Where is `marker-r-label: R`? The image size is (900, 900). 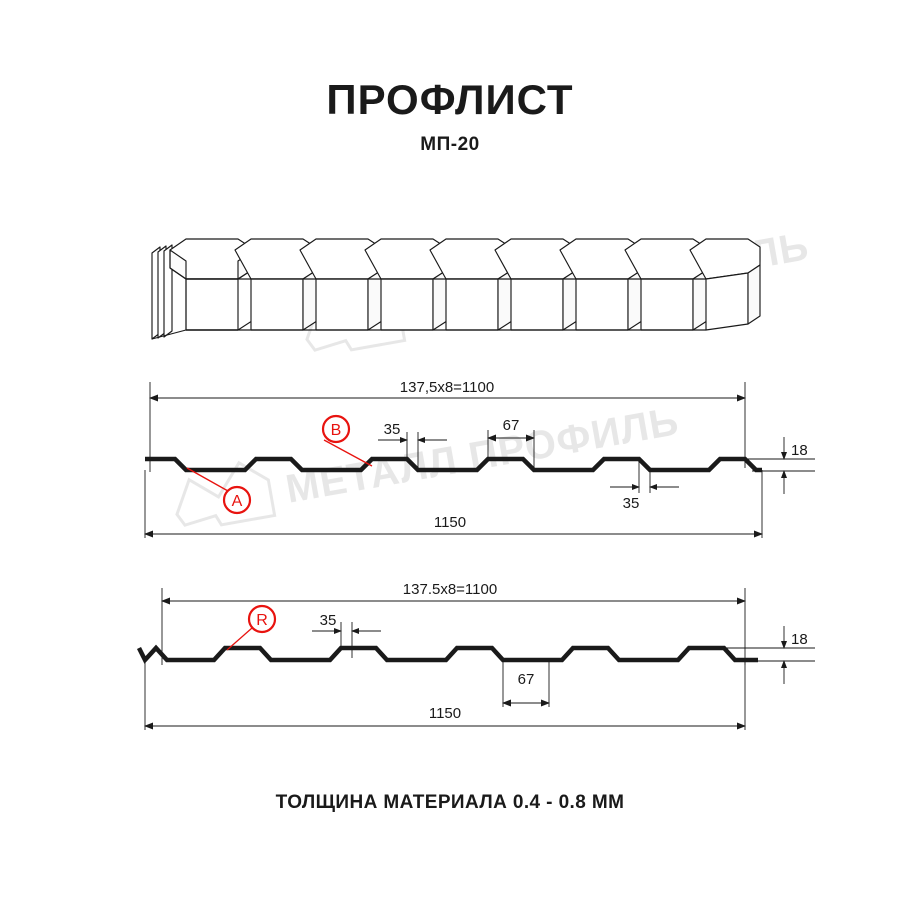
marker-r-label: R is located at coordinates (262, 620).